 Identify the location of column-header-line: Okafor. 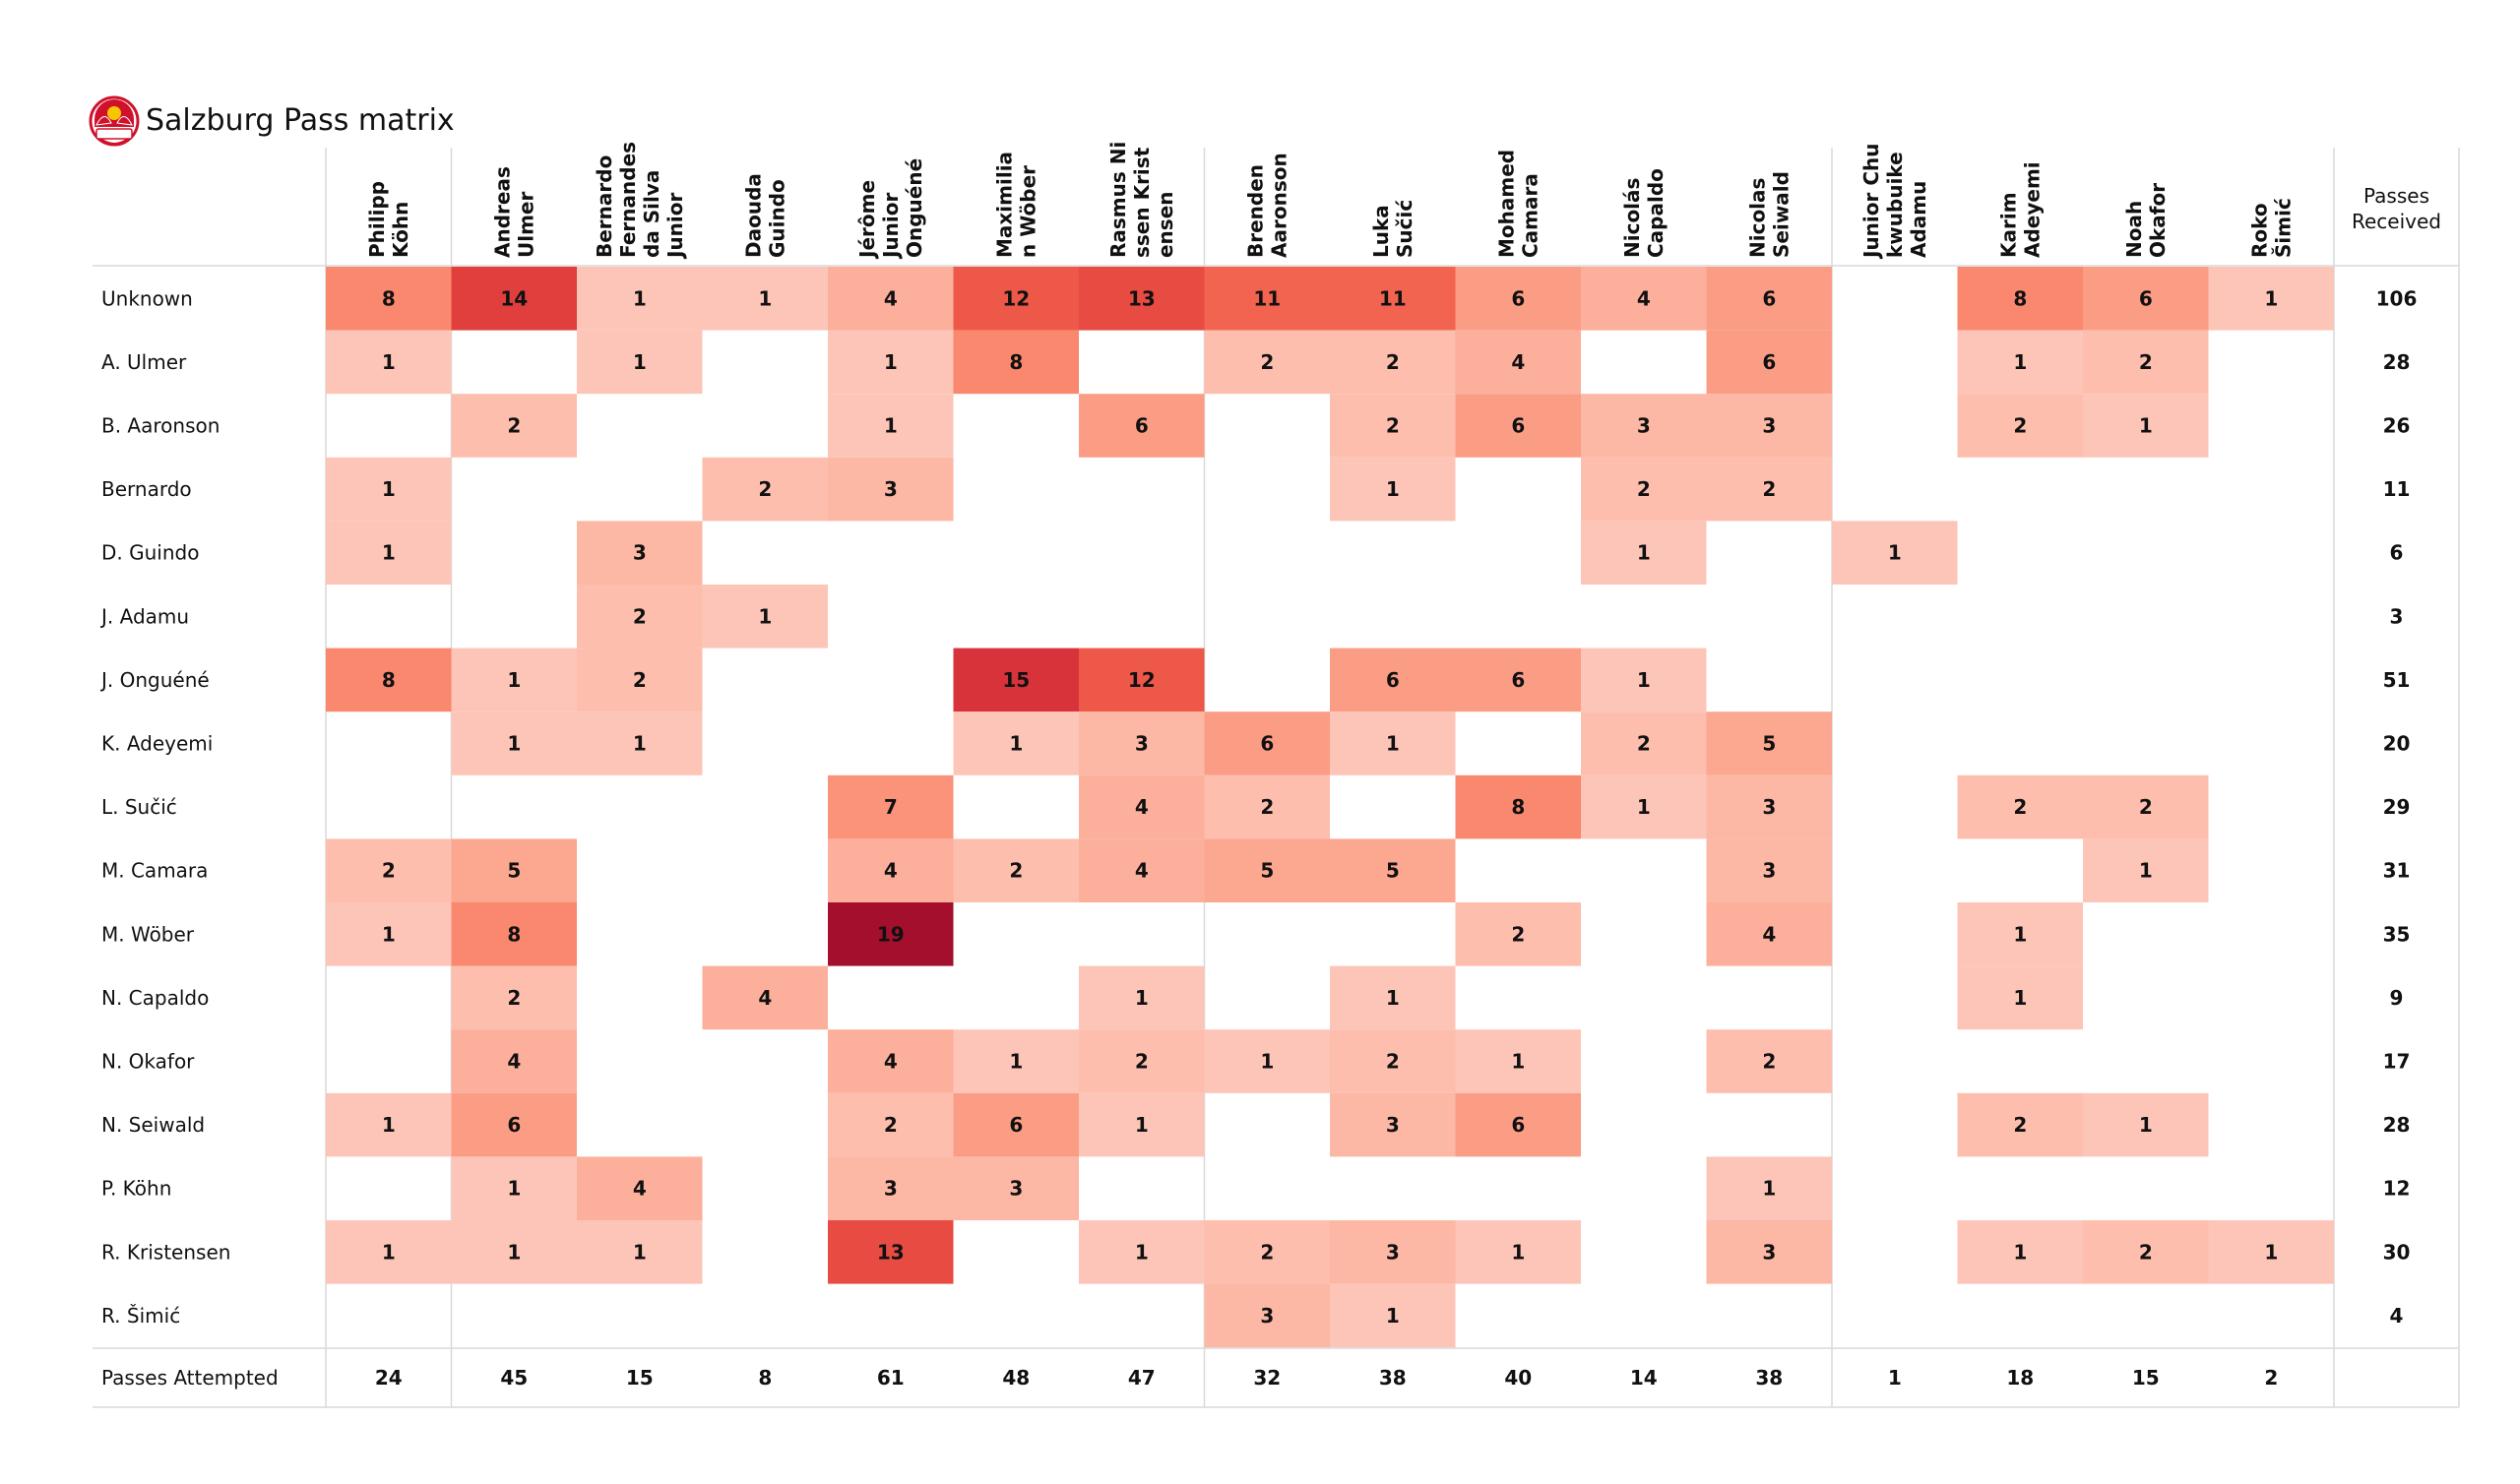
(2158, 221).